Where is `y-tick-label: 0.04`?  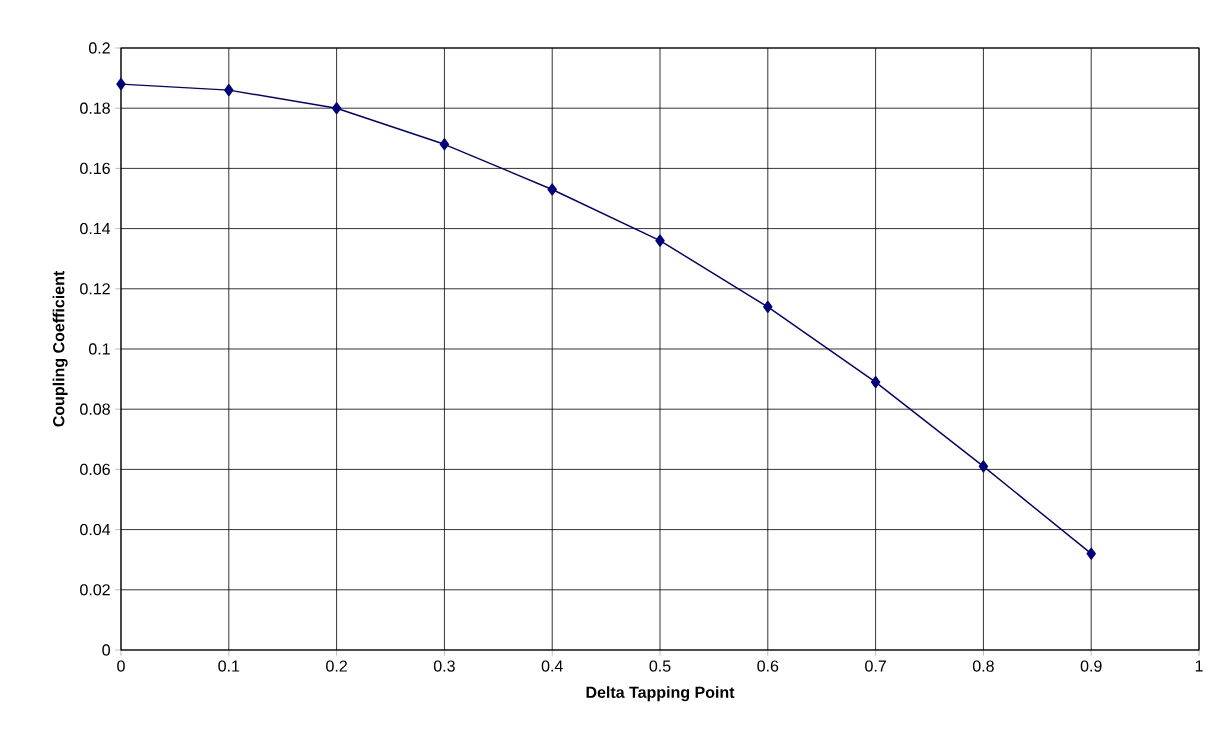
y-tick-label: 0.04 is located at coordinates (95, 529).